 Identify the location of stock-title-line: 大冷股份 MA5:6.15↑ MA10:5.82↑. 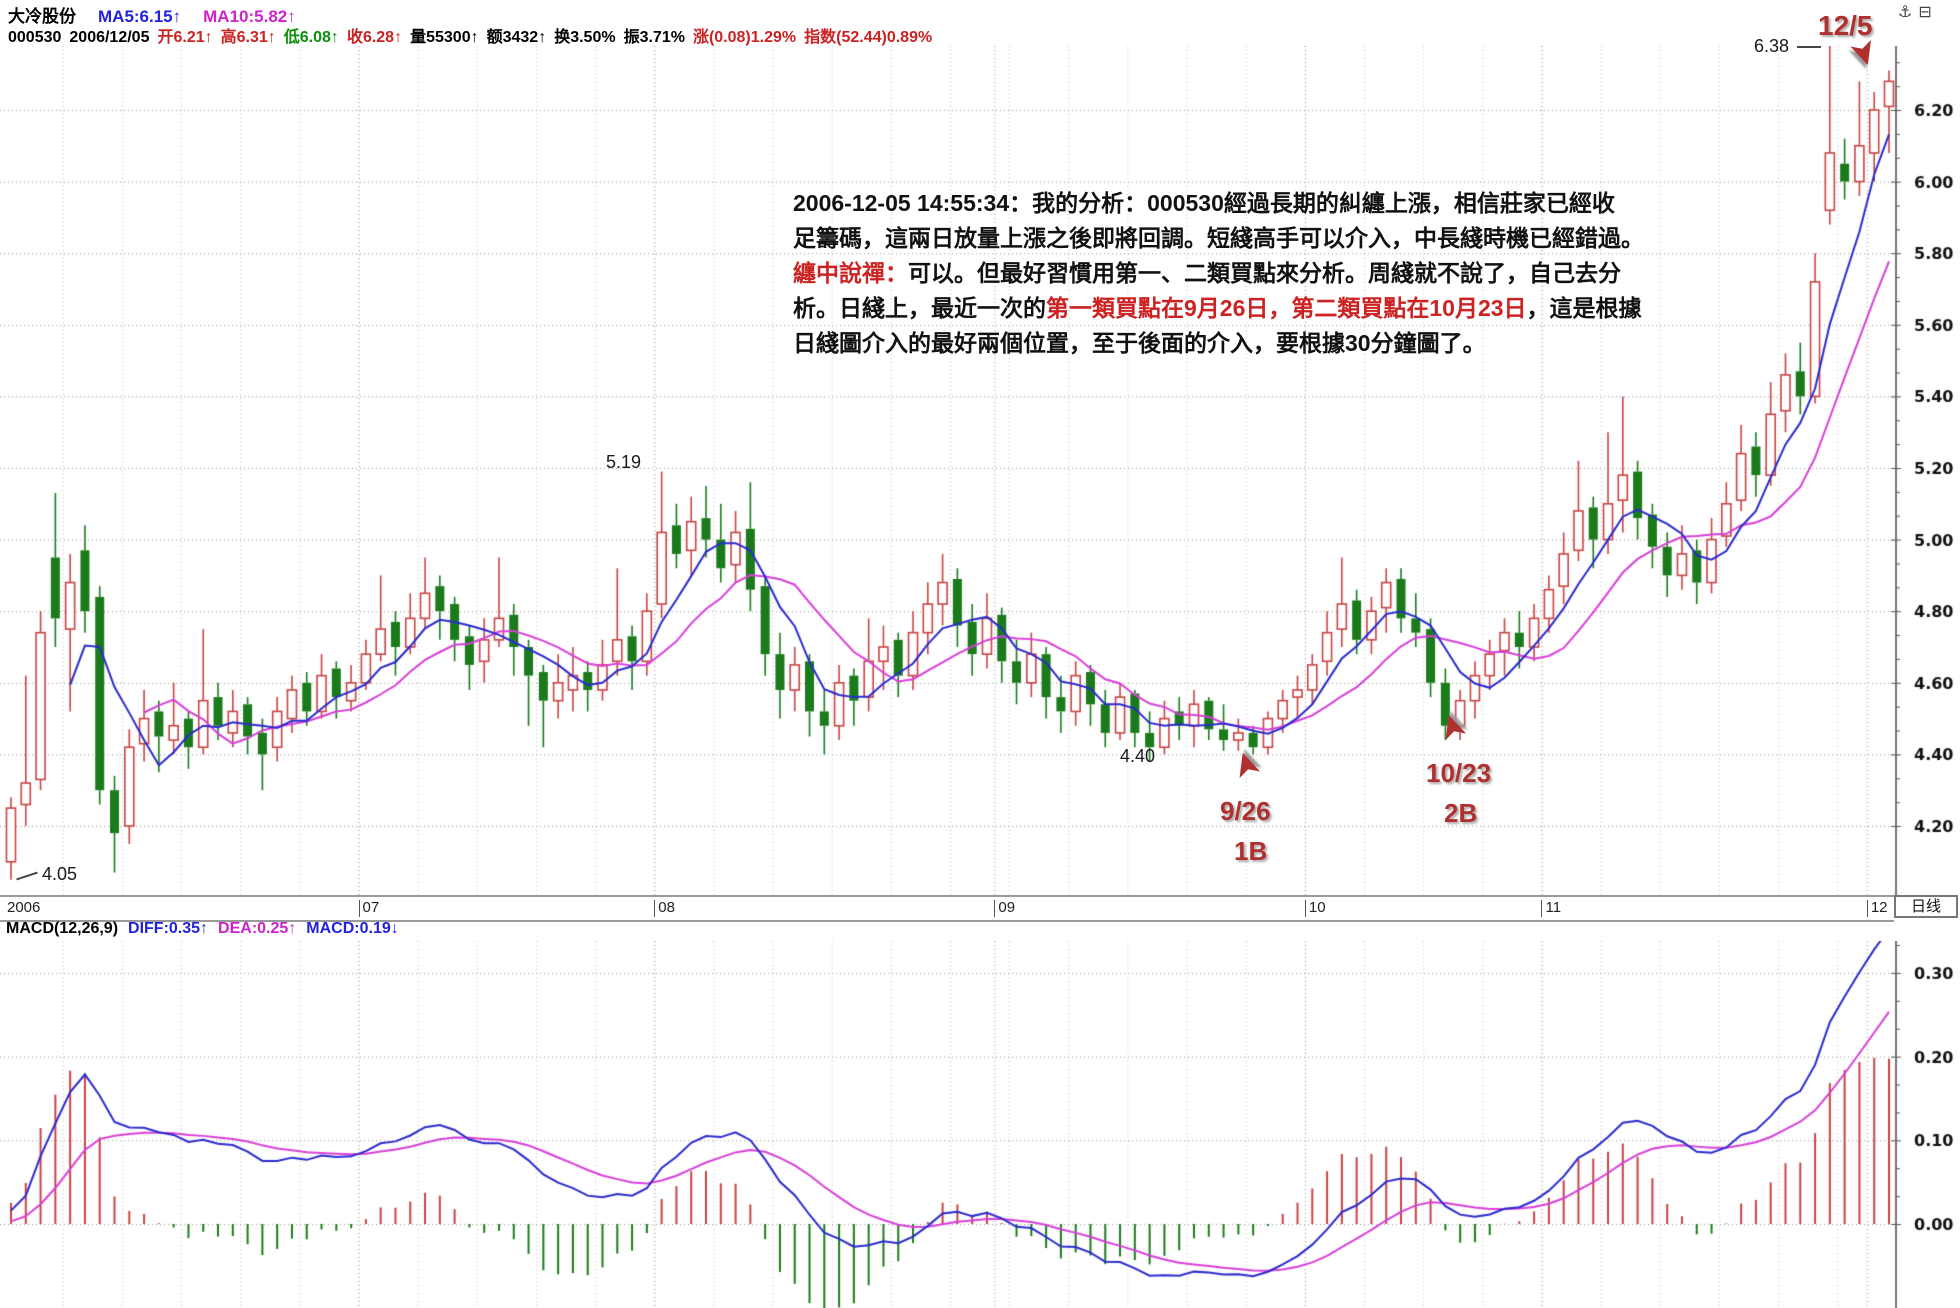
(163, 14).